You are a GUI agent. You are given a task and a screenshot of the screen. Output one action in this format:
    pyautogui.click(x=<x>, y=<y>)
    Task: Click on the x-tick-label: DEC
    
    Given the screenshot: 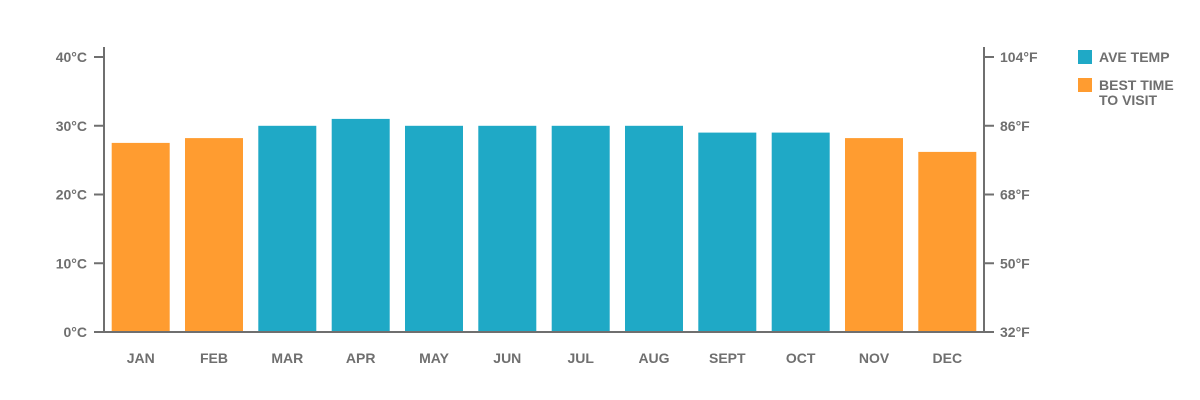 What is the action you would take?
    pyautogui.click(x=948, y=358)
    